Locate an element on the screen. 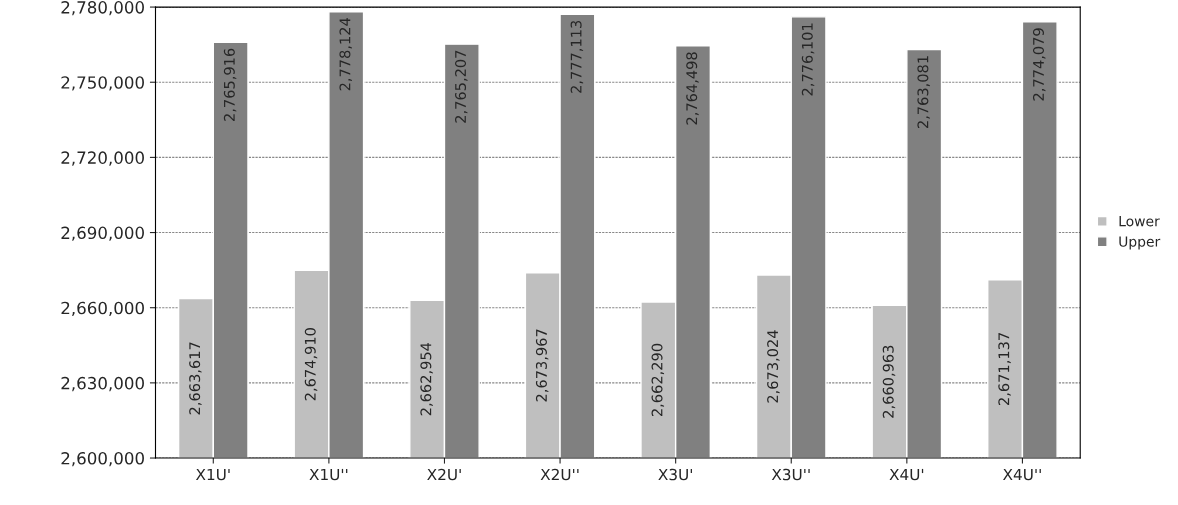 The height and width of the screenshot is (505, 1178). data-label: 2,765,207 is located at coordinates (461, 86).